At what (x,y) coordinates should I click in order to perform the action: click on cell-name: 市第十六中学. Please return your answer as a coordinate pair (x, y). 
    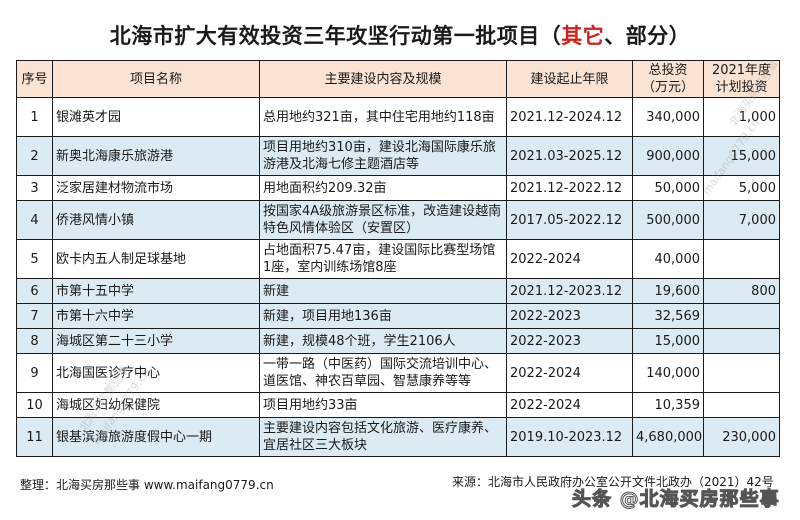
    Looking at the image, I should click on (156, 316).